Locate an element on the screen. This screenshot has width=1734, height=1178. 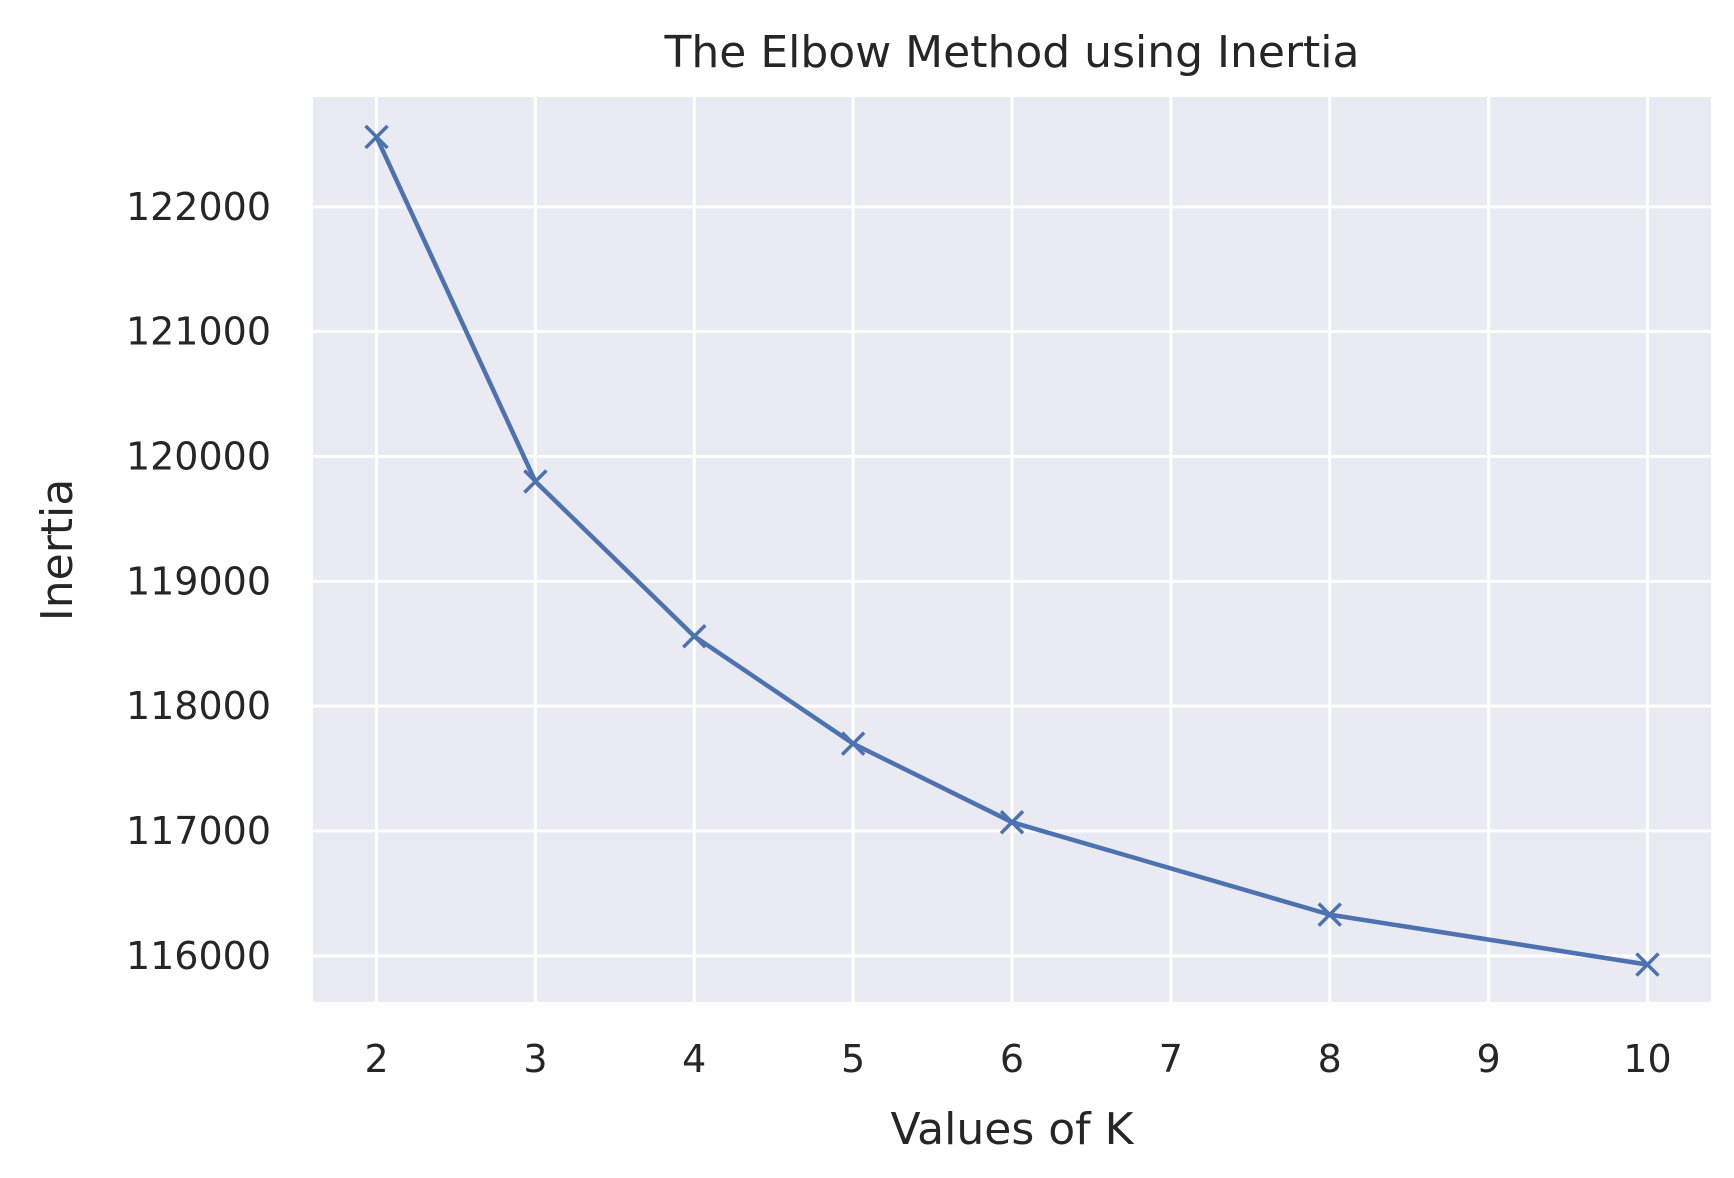
x-tick-label: 5 is located at coordinates (853, 1059).